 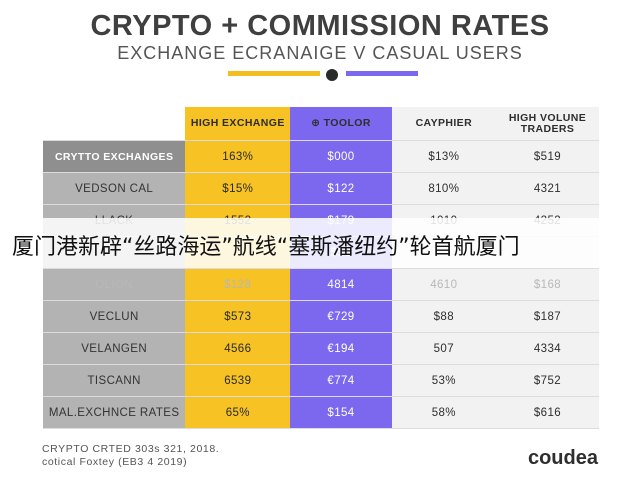 What do you see at coordinates (238, 317) in the screenshot?
I see `table-cell: $573` at bounding box center [238, 317].